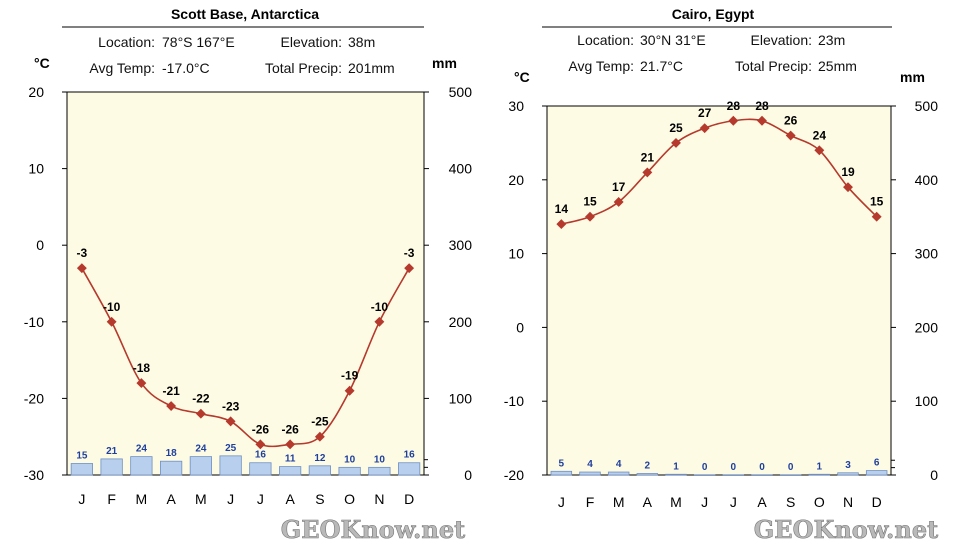 The height and width of the screenshot is (540, 960). What do you see at coordinates (648, 466) in the screenshot?
I see `precip-value-label: 2` at bounding box center [648, 466].